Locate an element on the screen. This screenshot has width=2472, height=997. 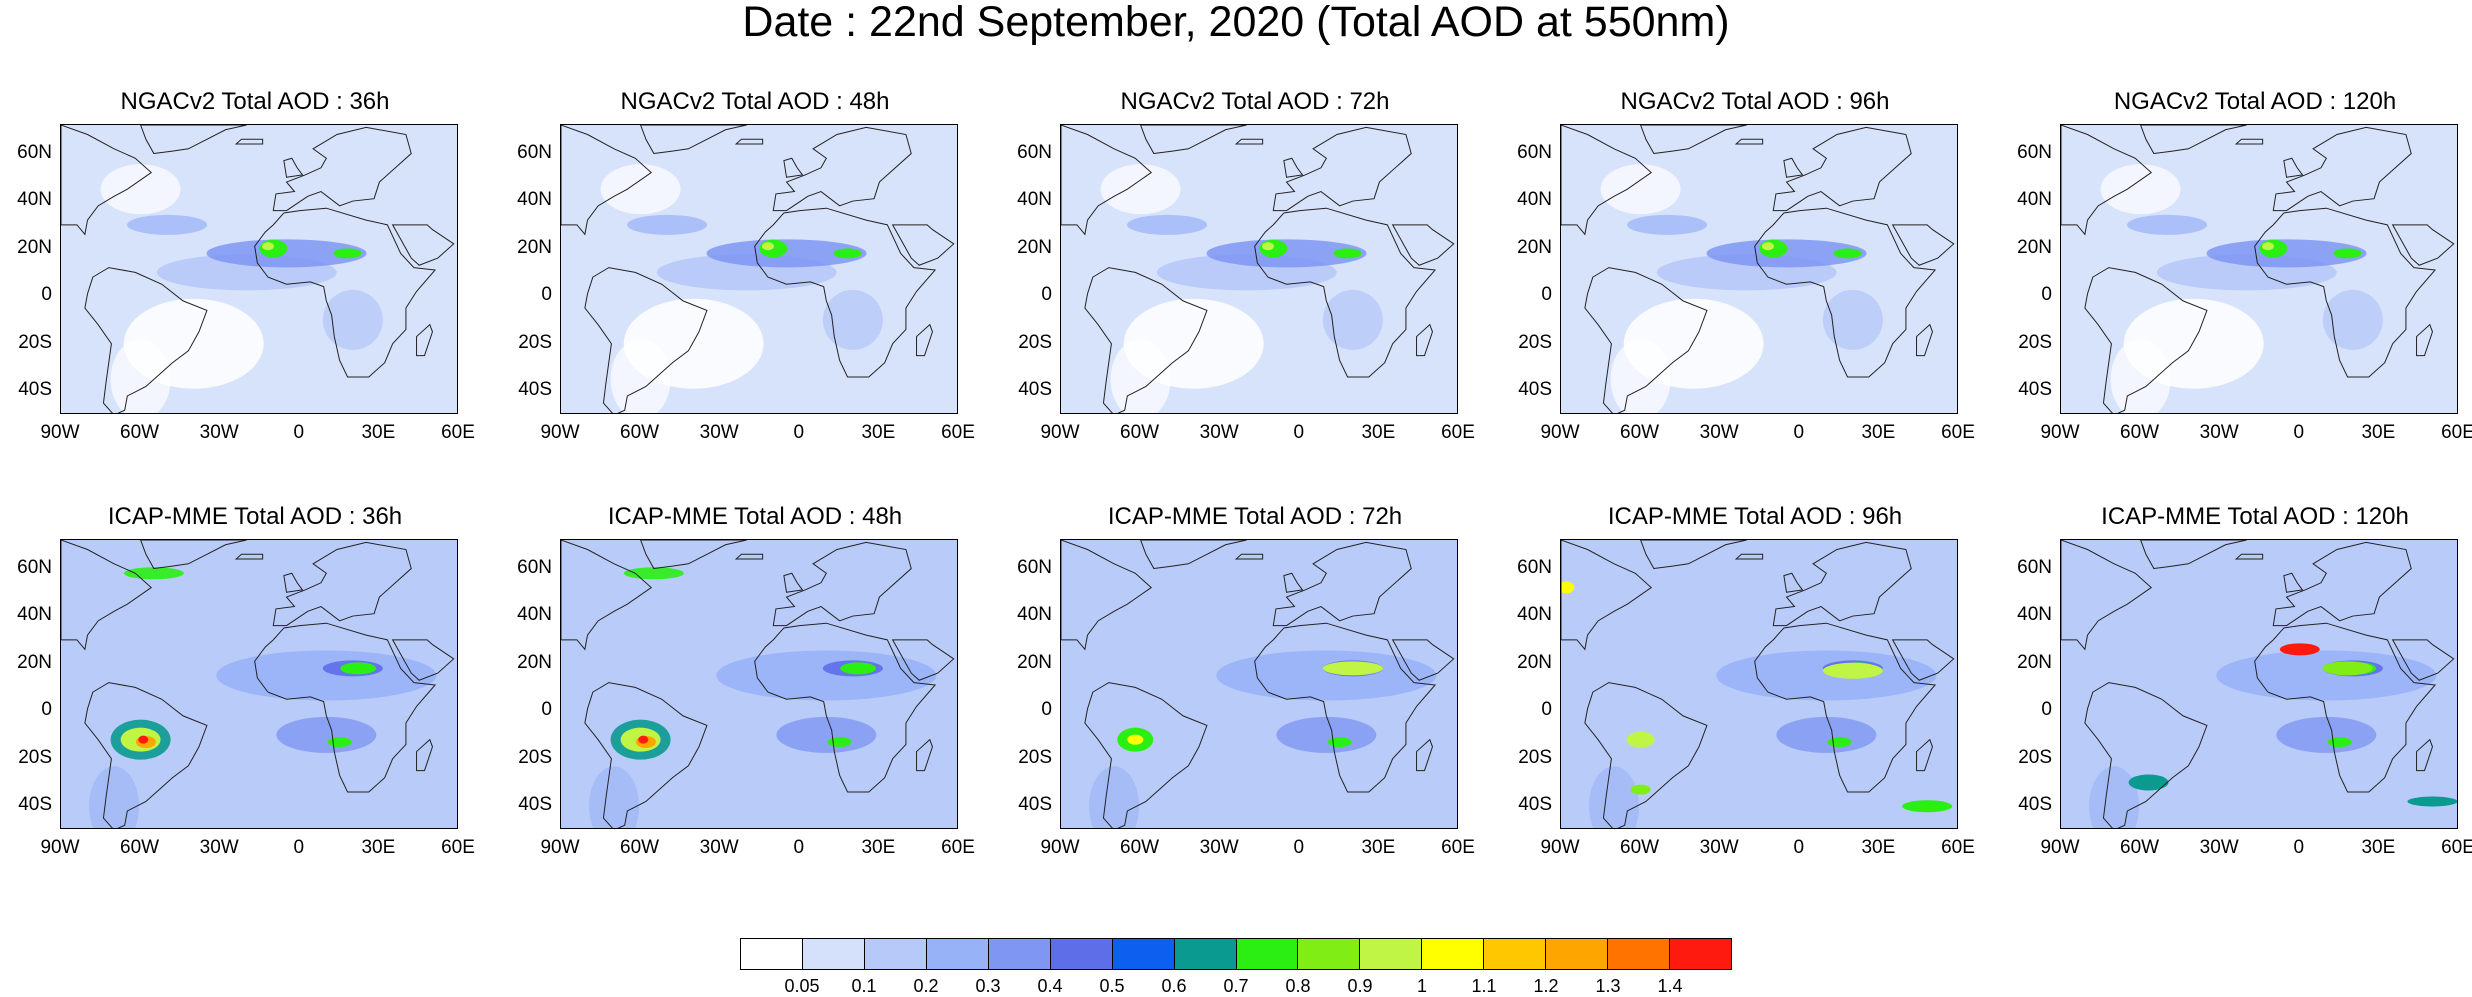
colorbar is located at coordinates (1236, 954).